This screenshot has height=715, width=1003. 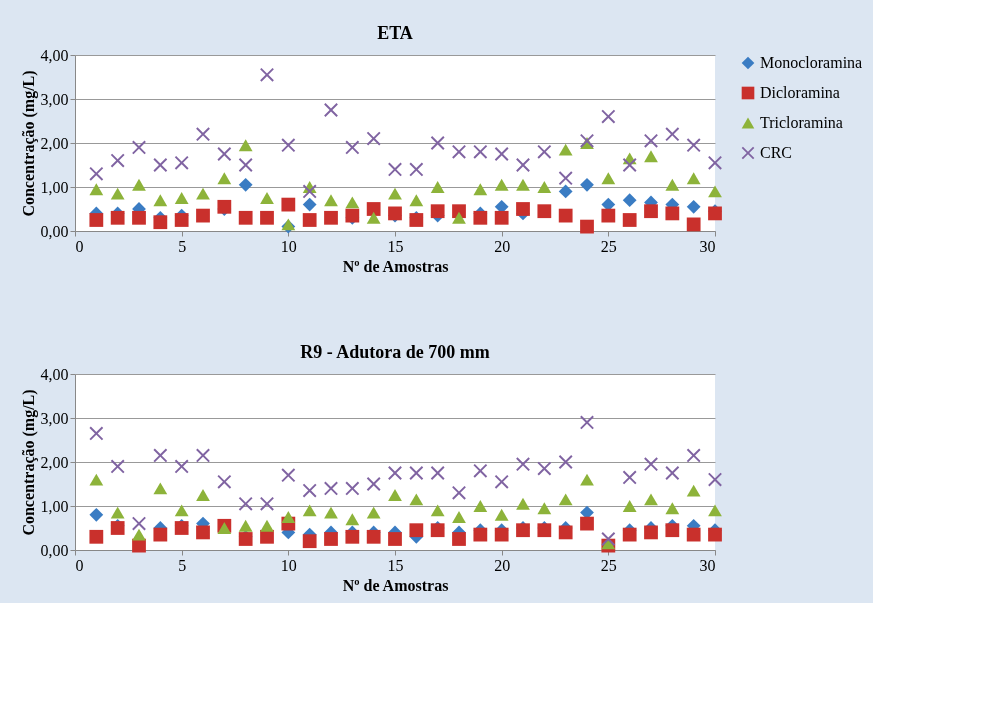 I want to click on chart-title: R9 - Adutora de 700 mm, so click(x=395, y=352).